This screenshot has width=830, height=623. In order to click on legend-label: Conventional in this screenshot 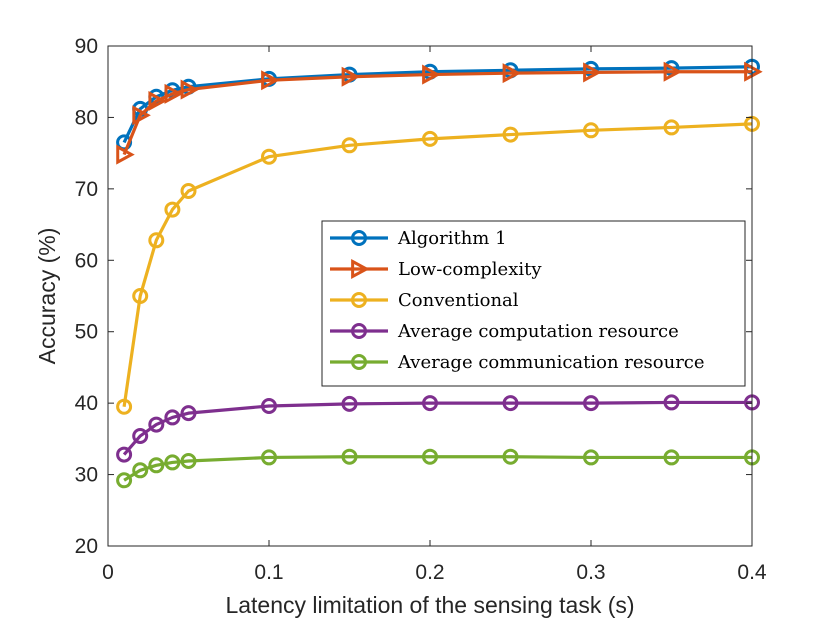, I will do `click(458, 300)`.